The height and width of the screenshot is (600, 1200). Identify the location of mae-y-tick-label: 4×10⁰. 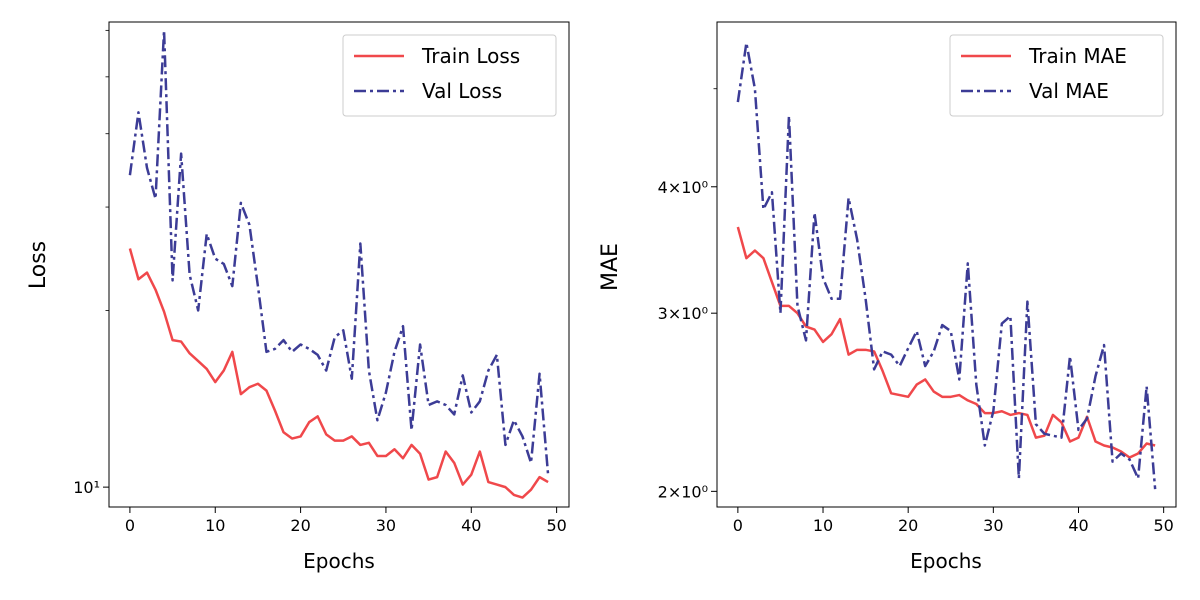
(683, 187).